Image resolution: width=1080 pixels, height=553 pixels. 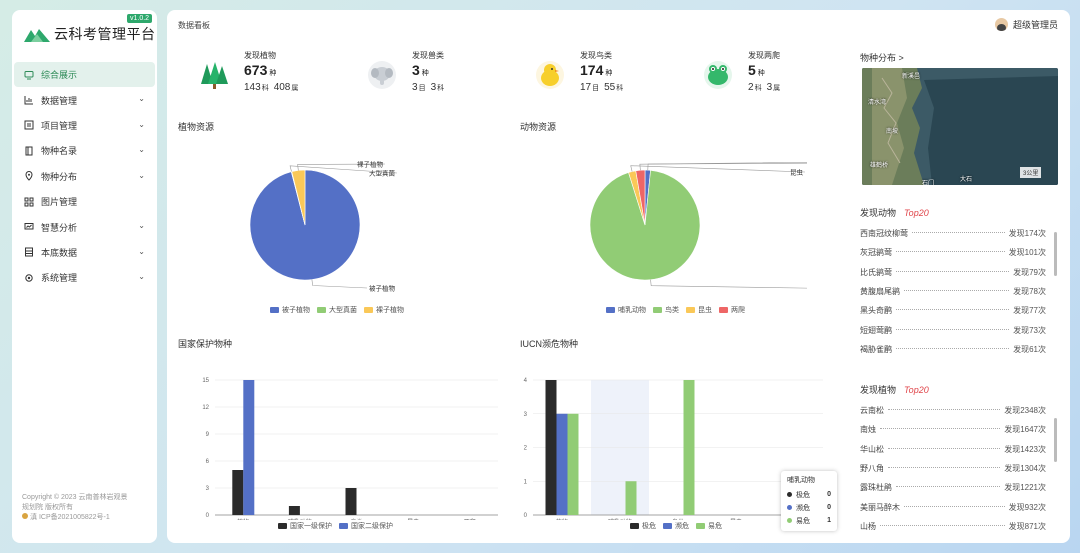 I want to click on stat-sub: 17目 55科, so click(x=602, y=87).